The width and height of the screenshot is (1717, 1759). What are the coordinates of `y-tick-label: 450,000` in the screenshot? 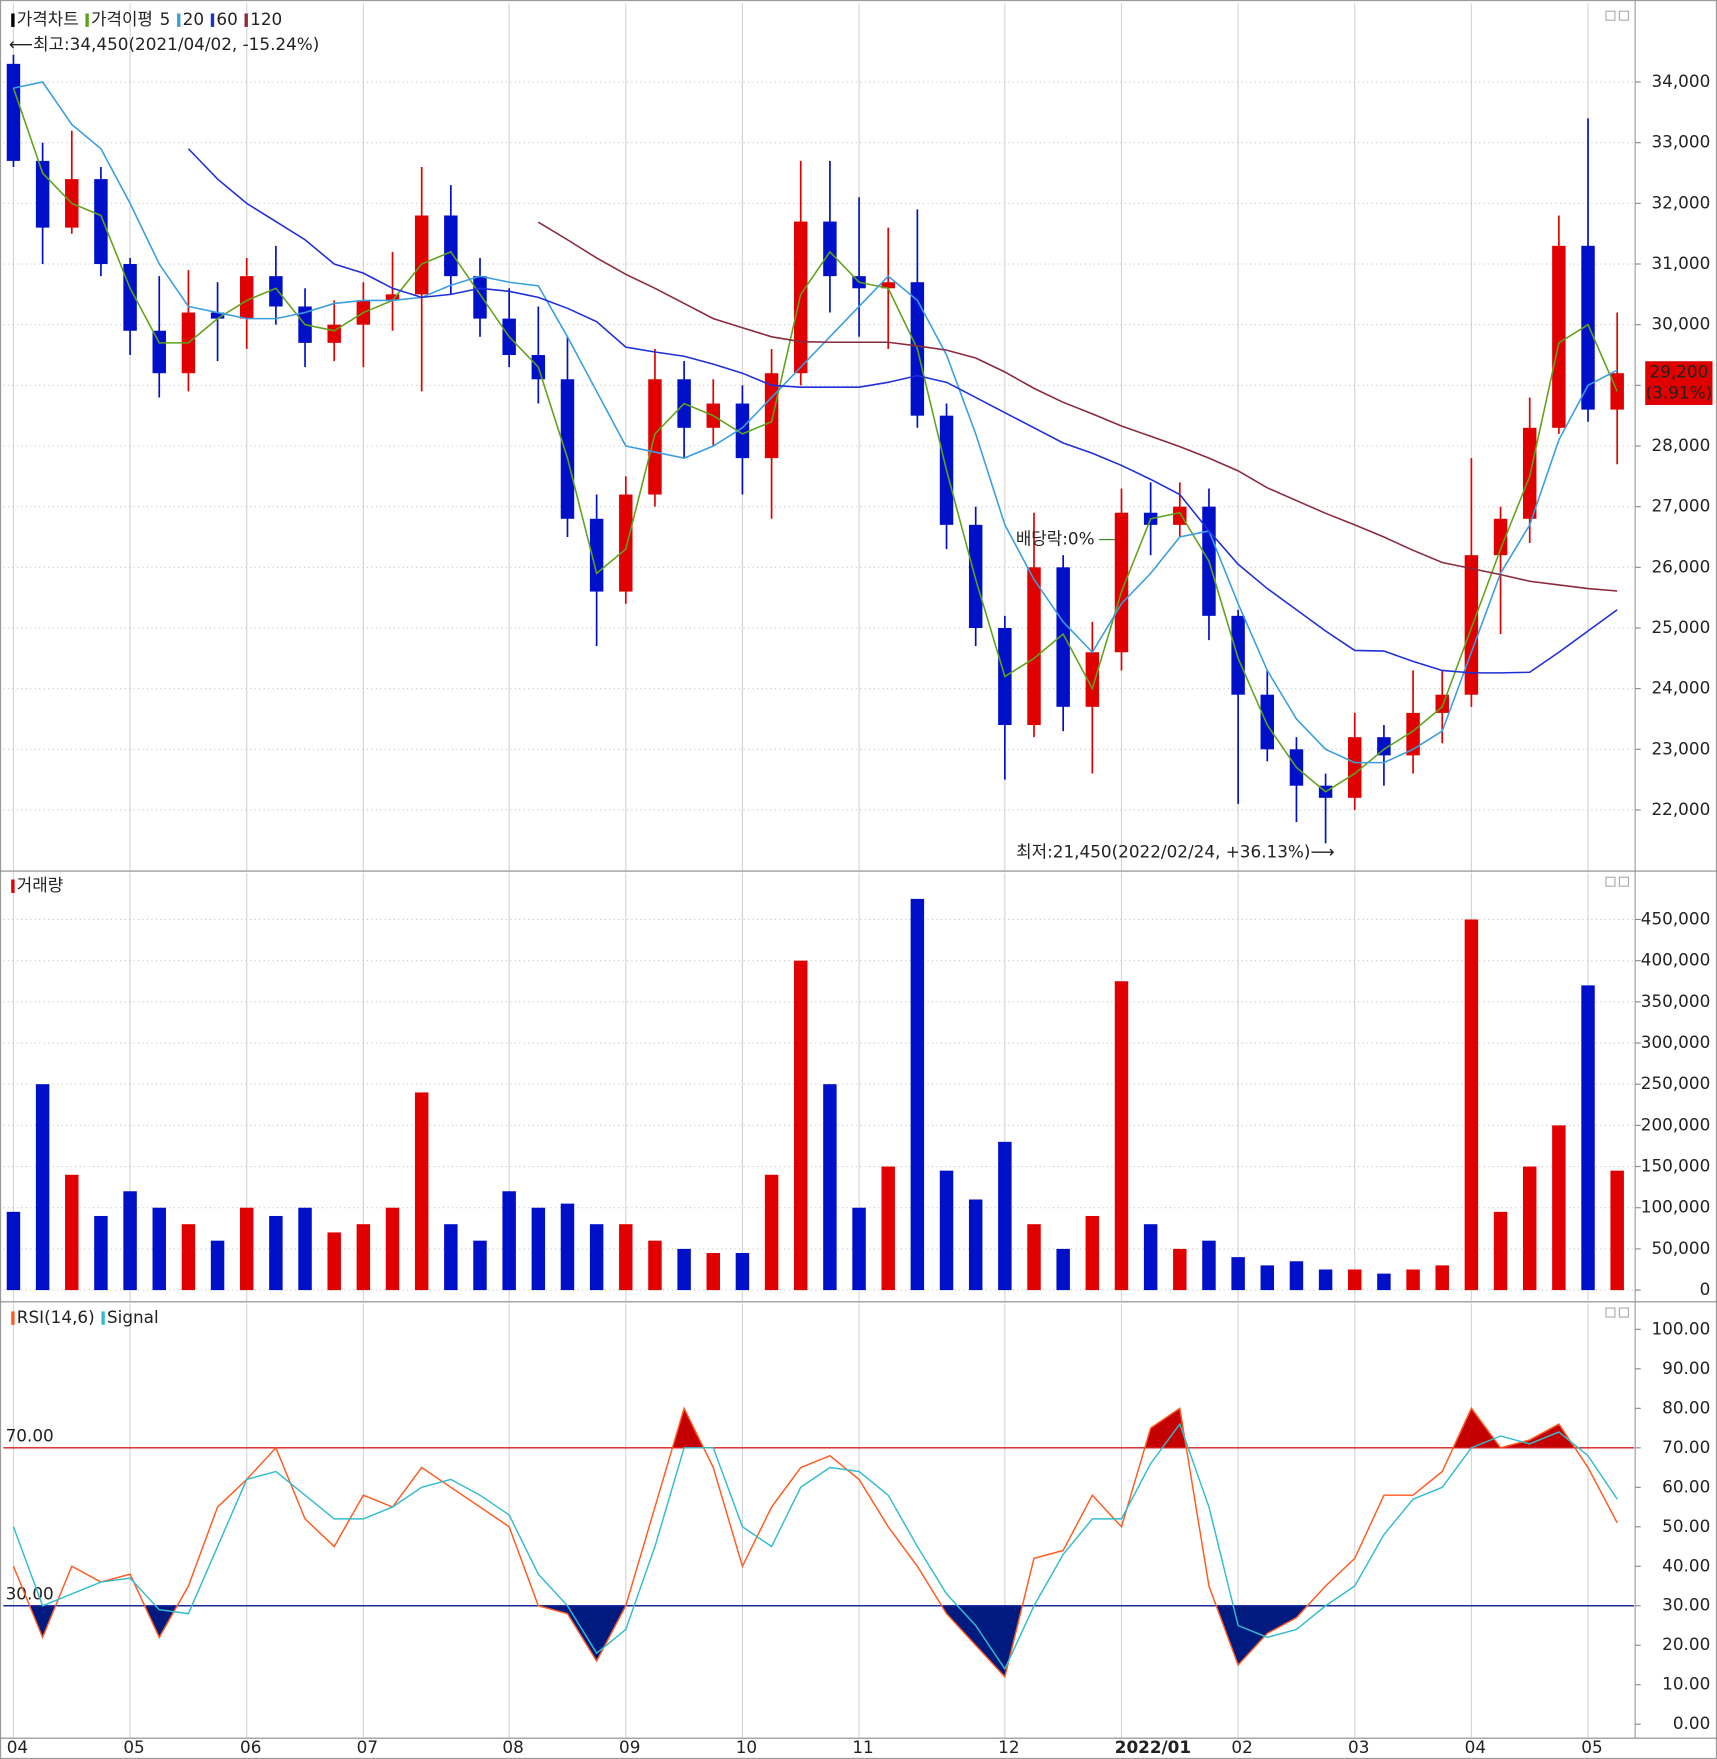 It's located at (1676, 918).